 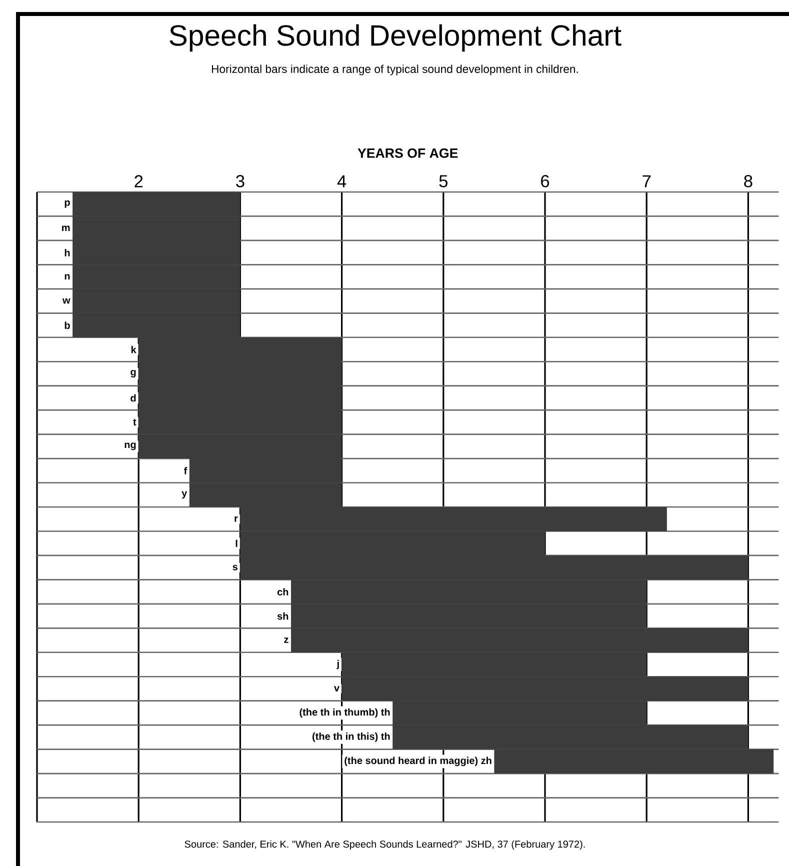 I want to click on y-tick-label: l, so click(x=237, y=543).